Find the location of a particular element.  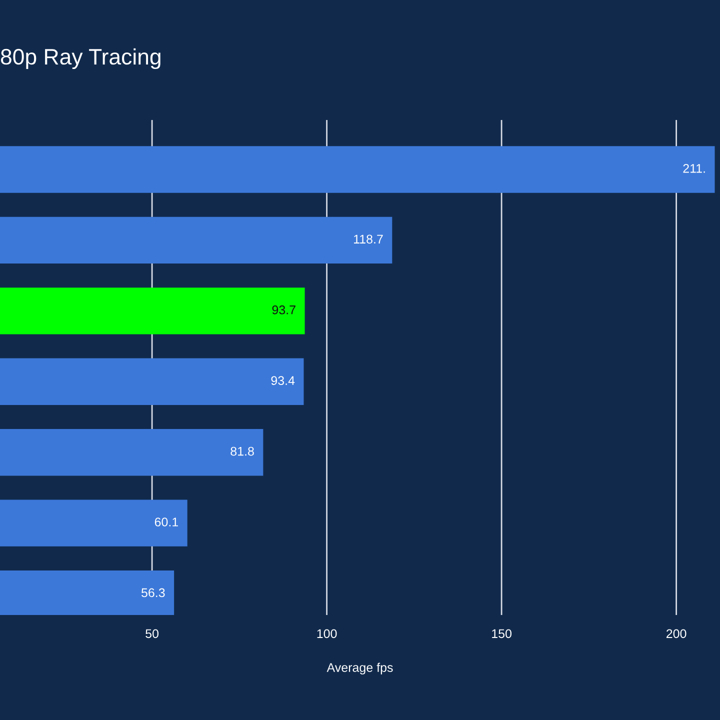

x-tick-label: 100 is located at coordinates (327, 633).